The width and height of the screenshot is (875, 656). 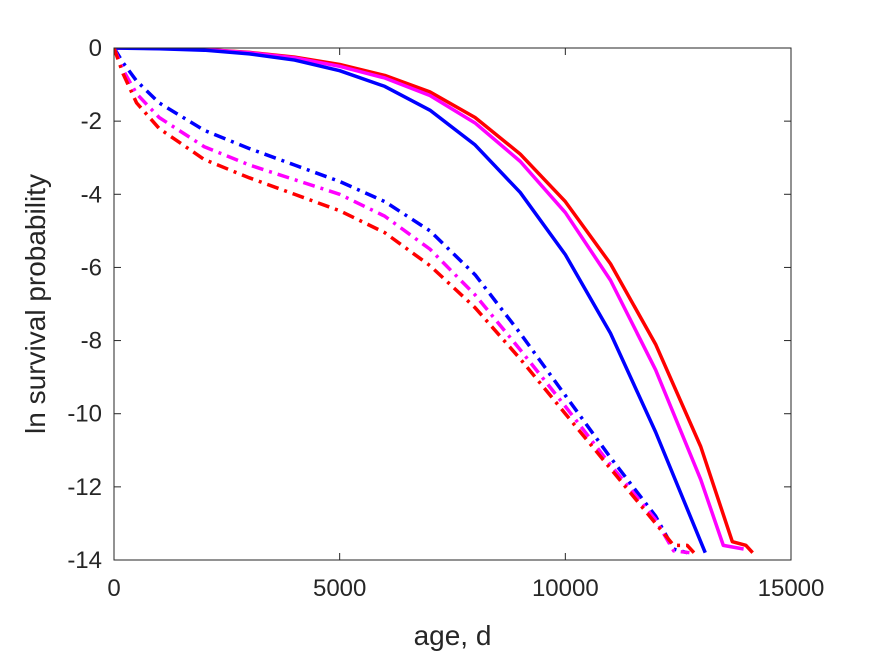 I want to click on y-tick-label: -6, so click(x=91, y=267).